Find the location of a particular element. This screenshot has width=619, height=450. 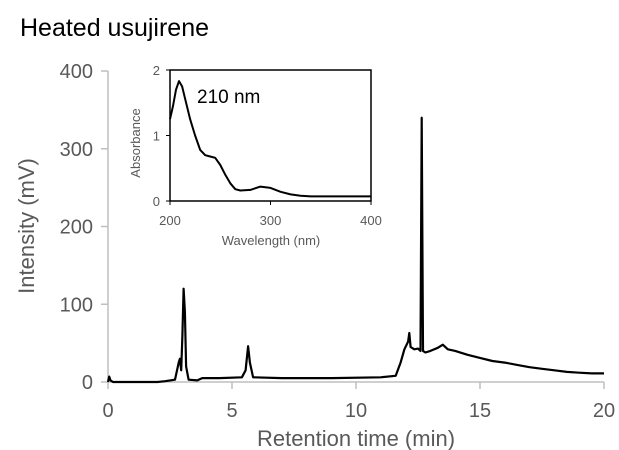

y-tick-label: 200 is located at coordinates (76, 228).